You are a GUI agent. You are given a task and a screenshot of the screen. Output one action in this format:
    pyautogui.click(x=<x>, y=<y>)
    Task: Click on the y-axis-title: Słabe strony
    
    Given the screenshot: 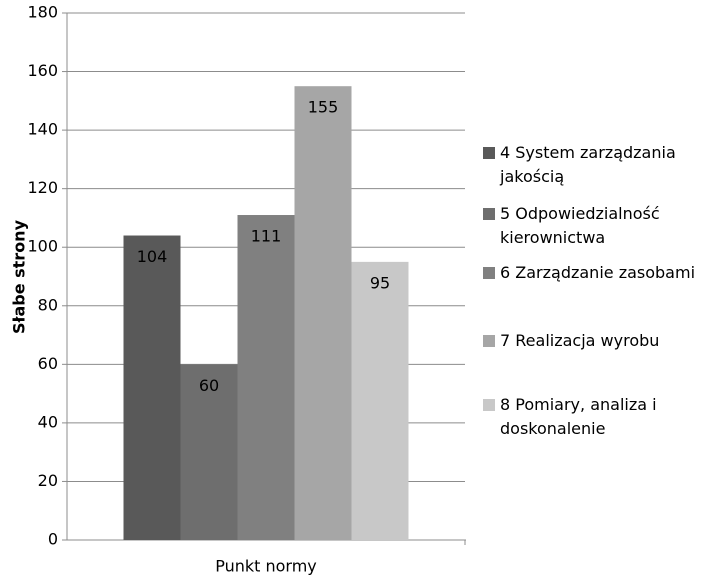 What is the action you would take?
    pyautogui.click(x=19, y=276)
    